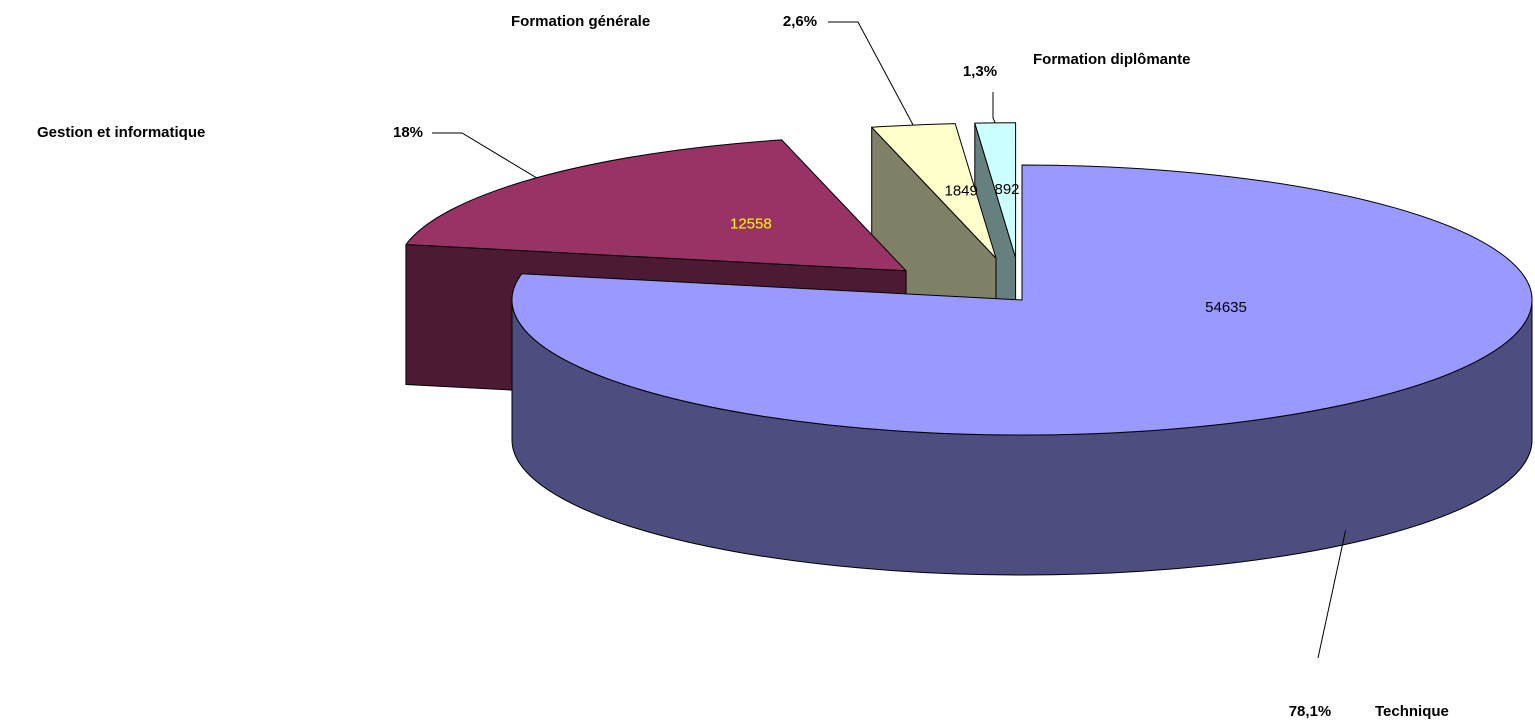 The width and height of the screenshot is (1535, 728). I want to click on percent-label: 78,1%, so click(1310, 711).